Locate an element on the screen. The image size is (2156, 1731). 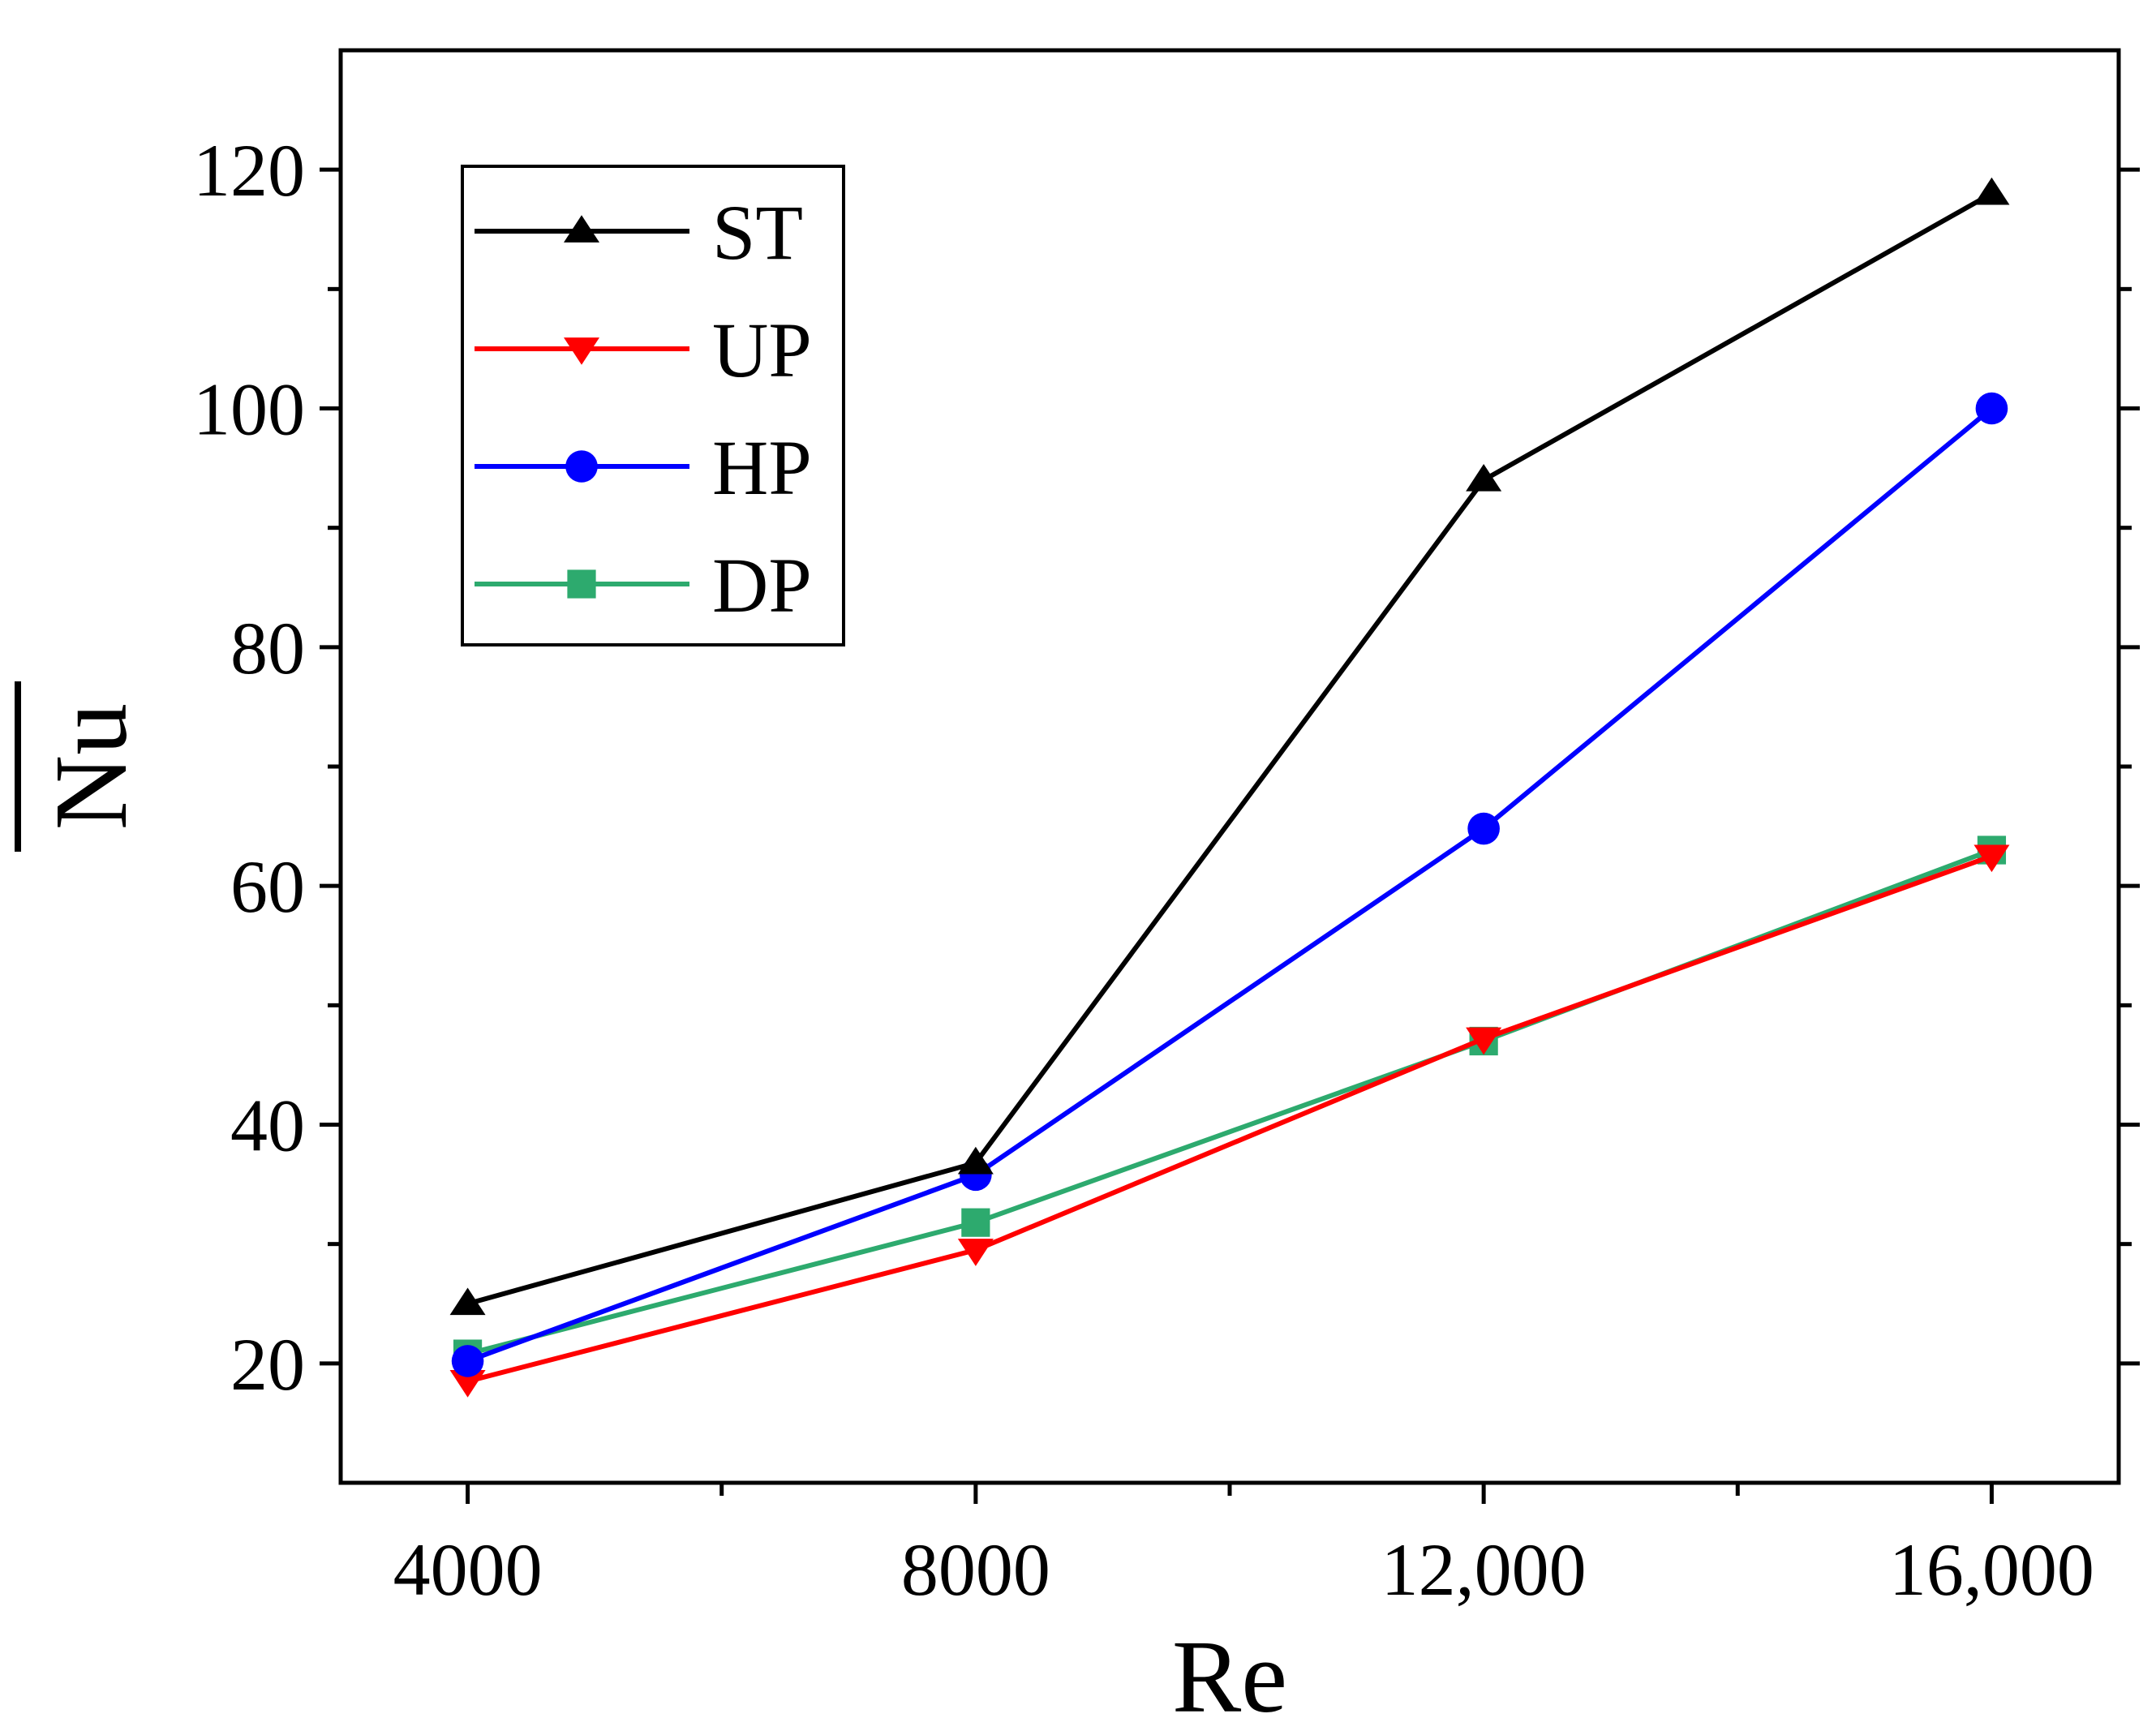
legend-marker-st is located at coordinates (581, 229).